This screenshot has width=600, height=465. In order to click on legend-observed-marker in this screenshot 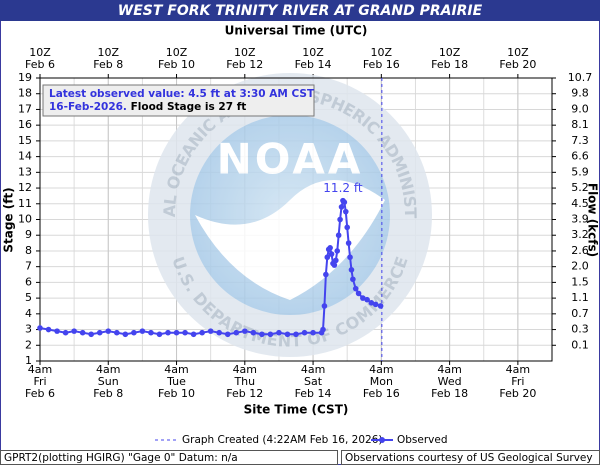, I will do `click(382, 440)`.